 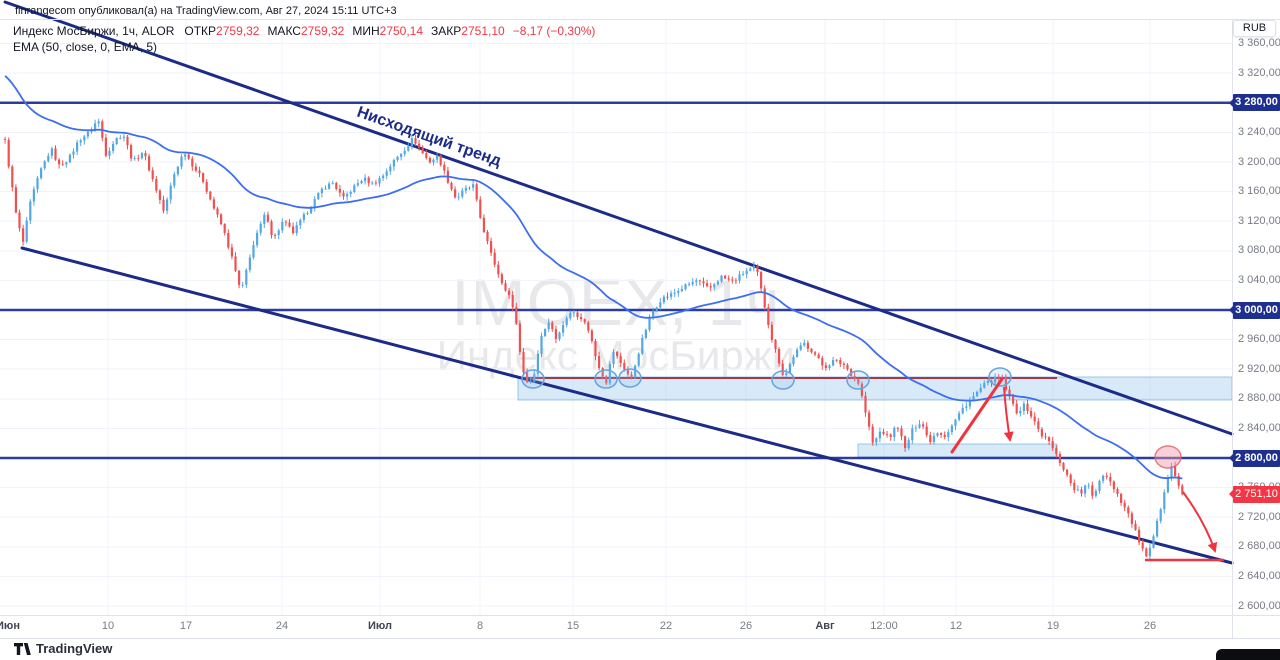 I want to click on legend-high-label: МАКС, so click(x=284, y=31).